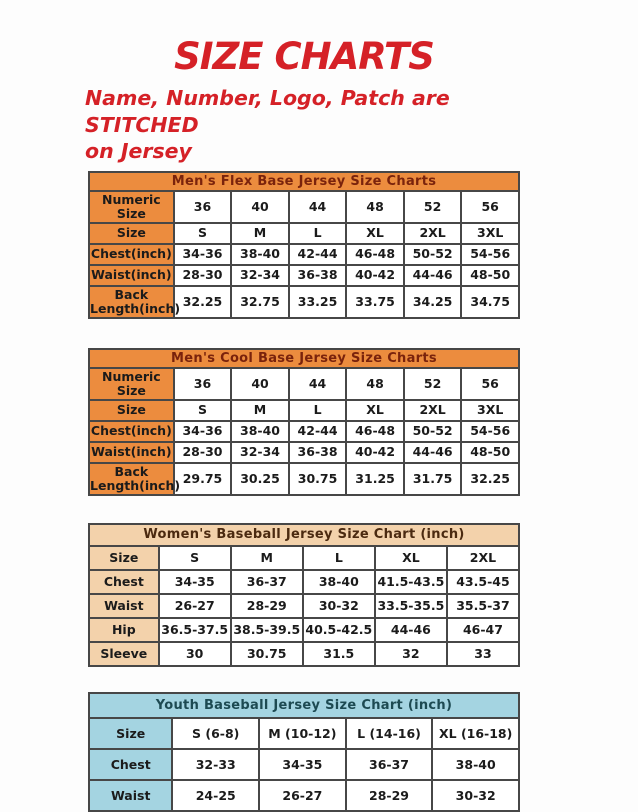 This screenshot has width=638, height=812. Describe the element at coordinates (260, 301) in the screenshot. I see `value-cell: 32.75` at that location.